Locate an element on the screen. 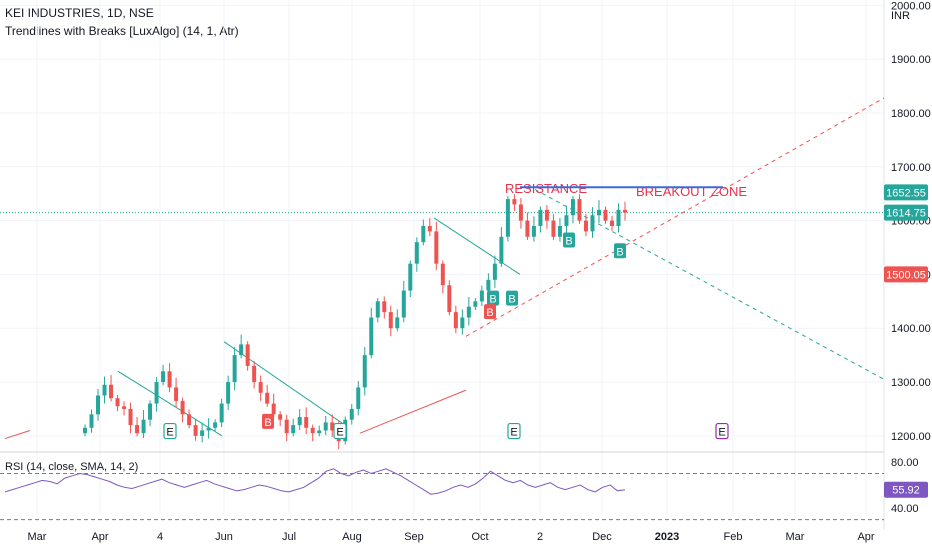 This screenshot has width=932, height=550. rsi-value-label: 55.92 is located at coordinates (906, 491).